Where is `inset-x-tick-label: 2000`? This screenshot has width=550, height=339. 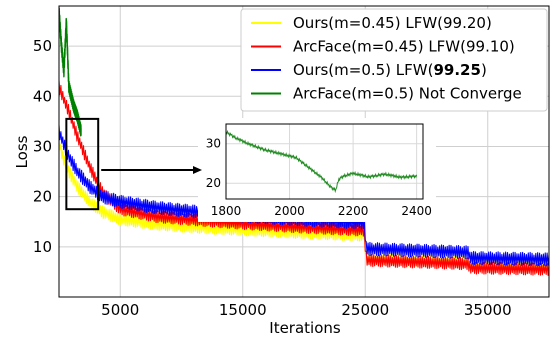 inset-x-tick-label: 2000 is located at coordinates (289, 211).